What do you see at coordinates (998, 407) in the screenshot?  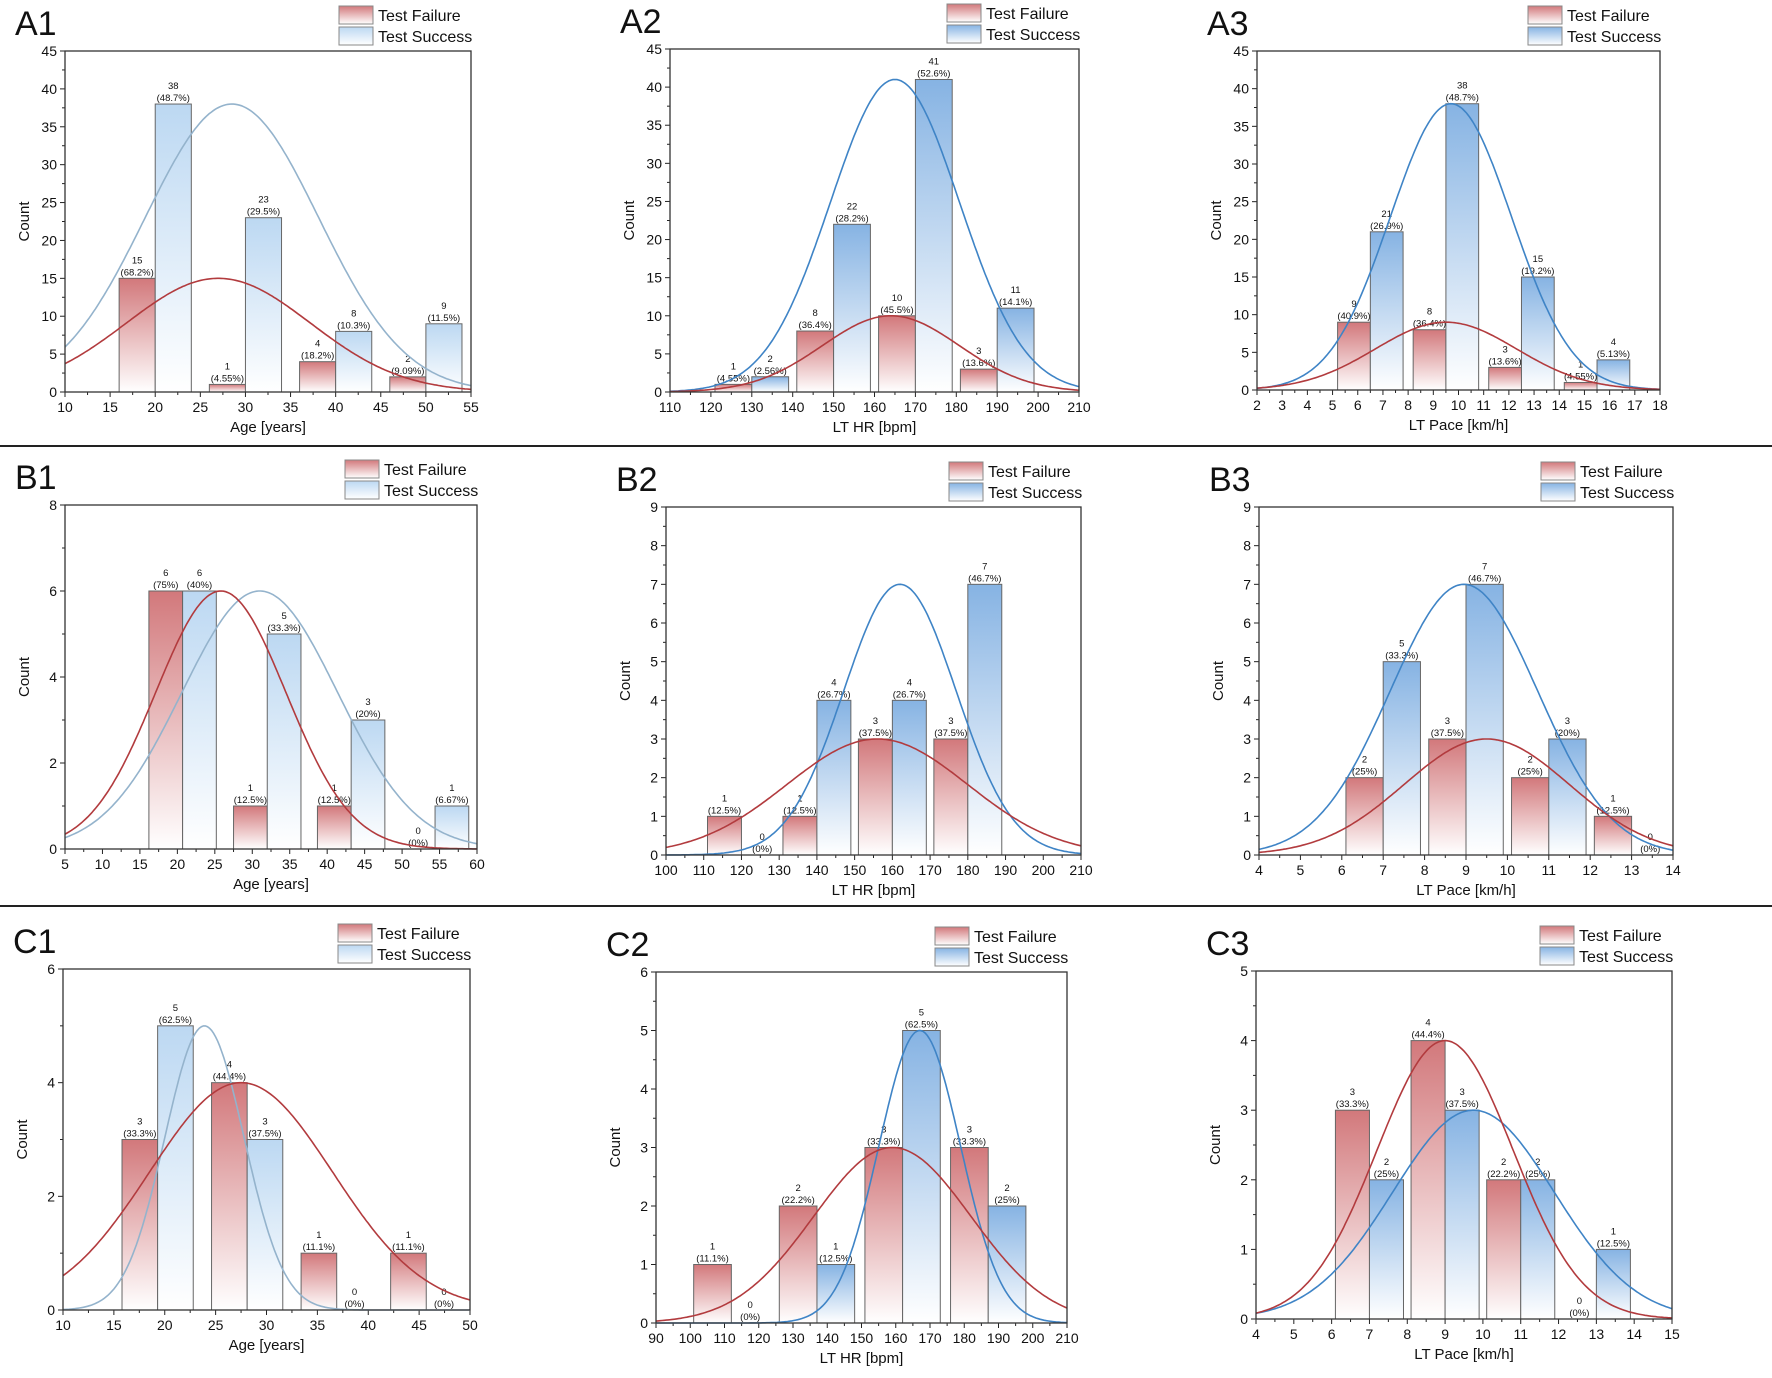 I see `x-tick-label: 190` at bounding box center [998, 407].